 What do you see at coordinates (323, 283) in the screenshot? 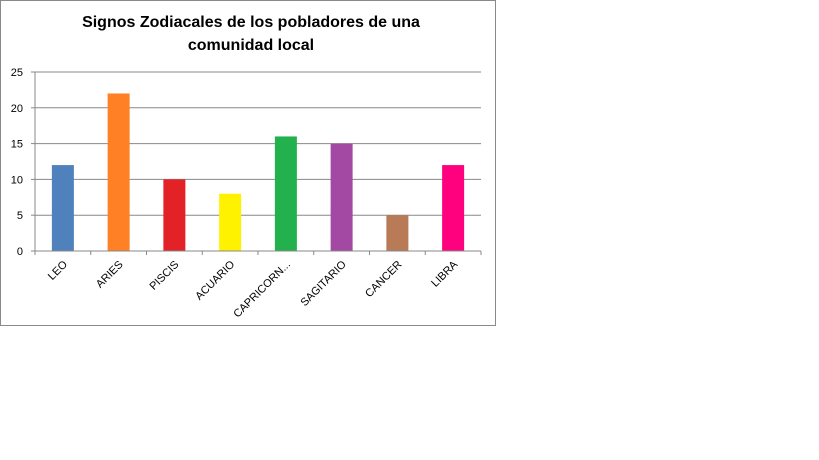
I see `x-tick-label: SAGITARIO` at bounding box center [323, 283].